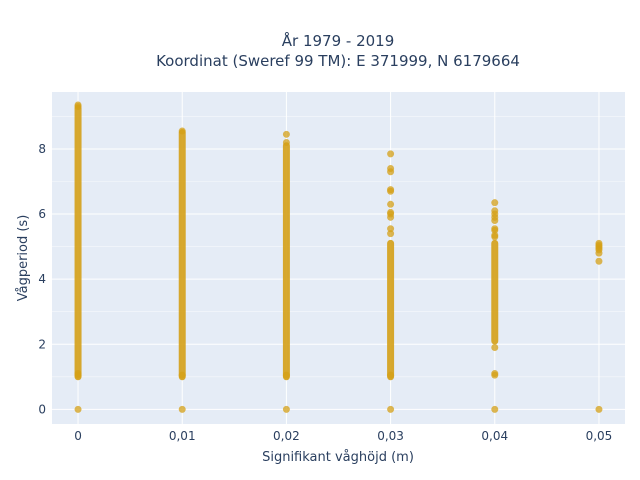  What do you see at coordinates (286, 436) in the screenshot?
I see `x-tick-label: 0,02` at bounding box center [286, 436].